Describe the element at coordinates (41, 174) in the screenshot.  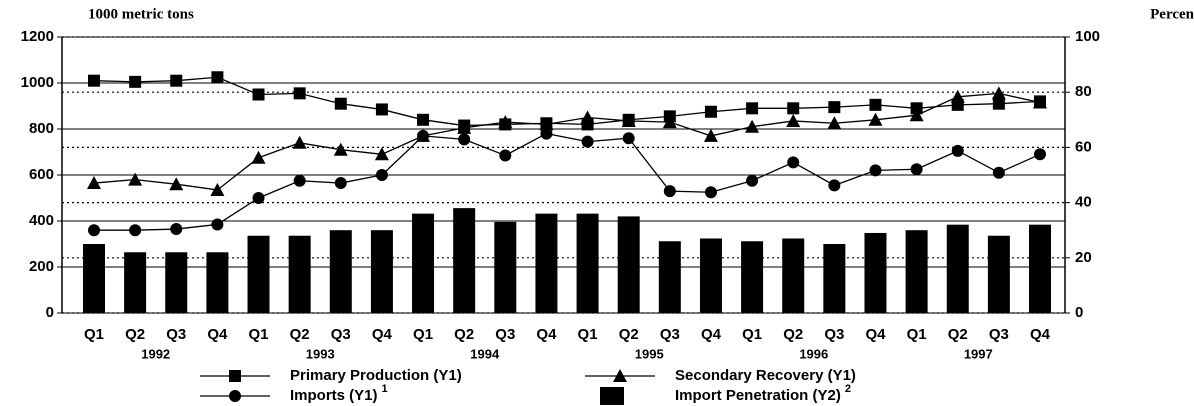
I see `y-tick-label: 600` at that location.